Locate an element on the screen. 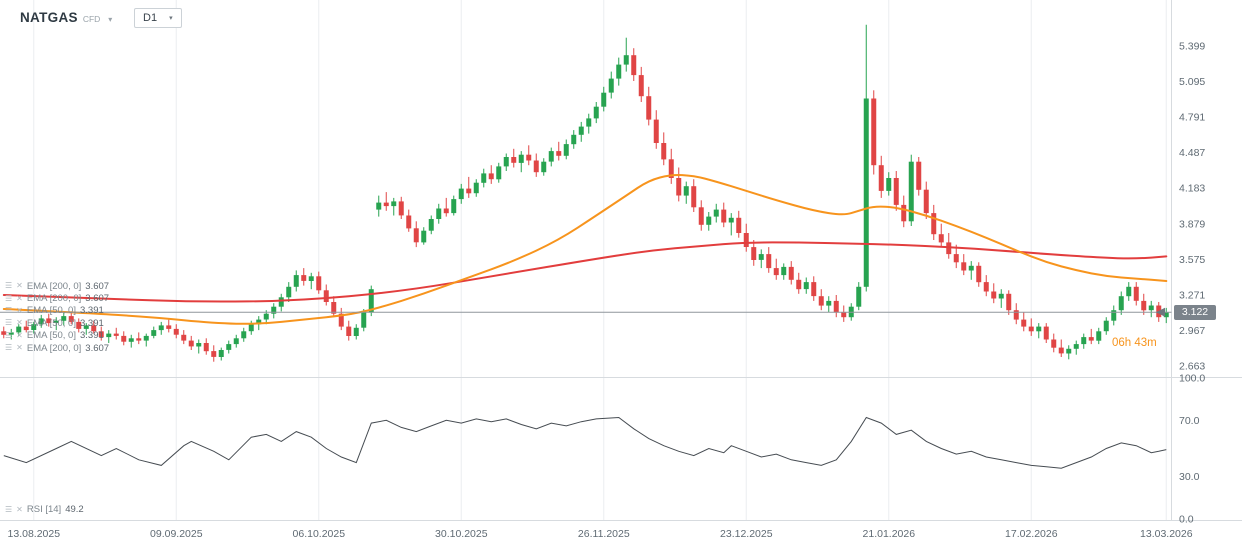 This screenshot has width=1242, height=552. svg-text: 06.10.2025 is located at coordinates (319, 534).